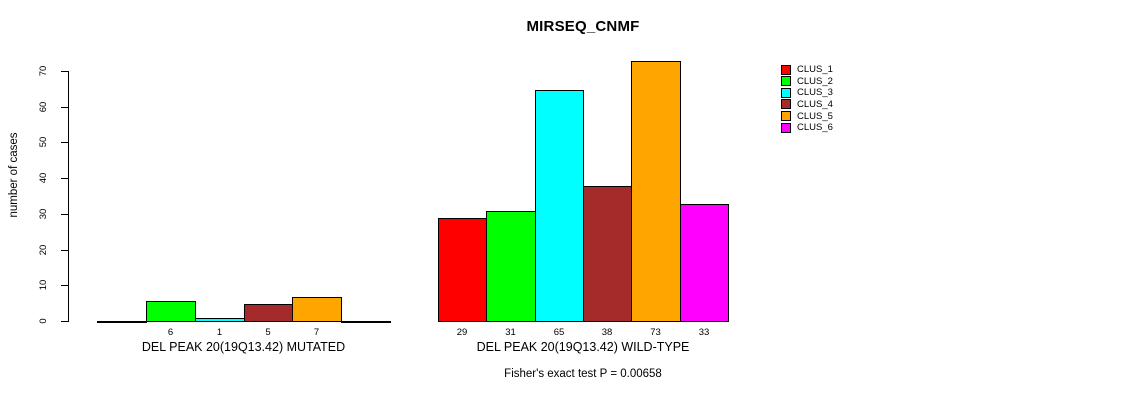  I want to click on bar-clus_2-group2, so click(511, 266).